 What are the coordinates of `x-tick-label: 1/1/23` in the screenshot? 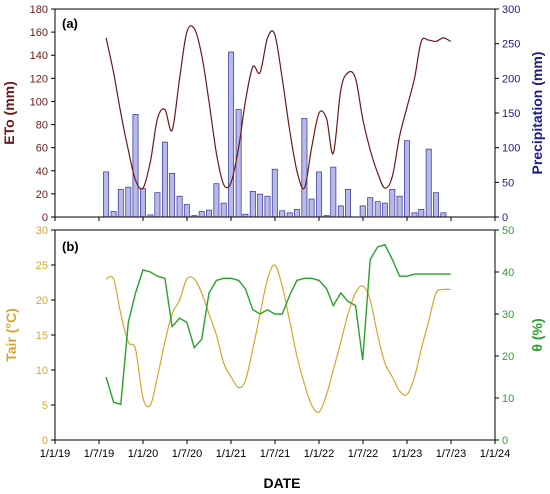 It's located at (407, 454).